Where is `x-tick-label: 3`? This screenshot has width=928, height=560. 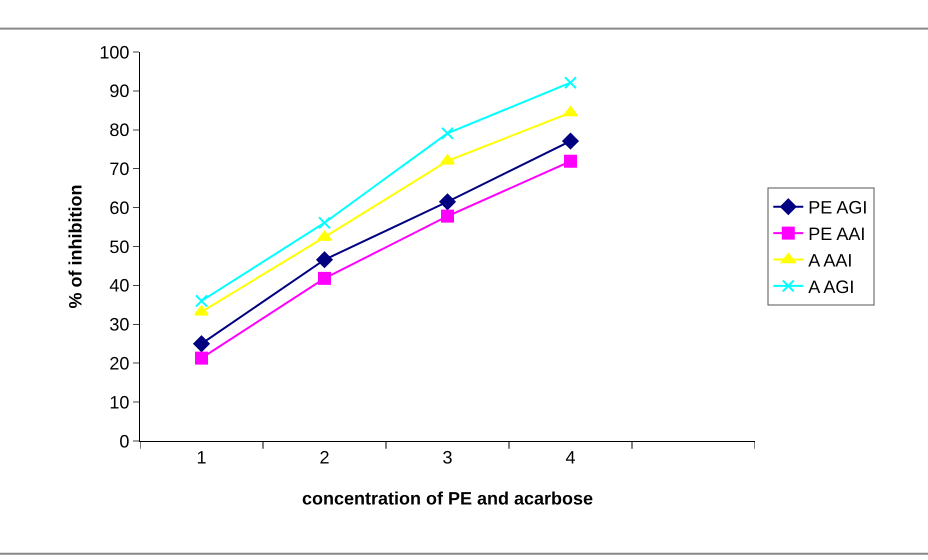
x-tick-label: 3 is located at coordinates (447, 458).